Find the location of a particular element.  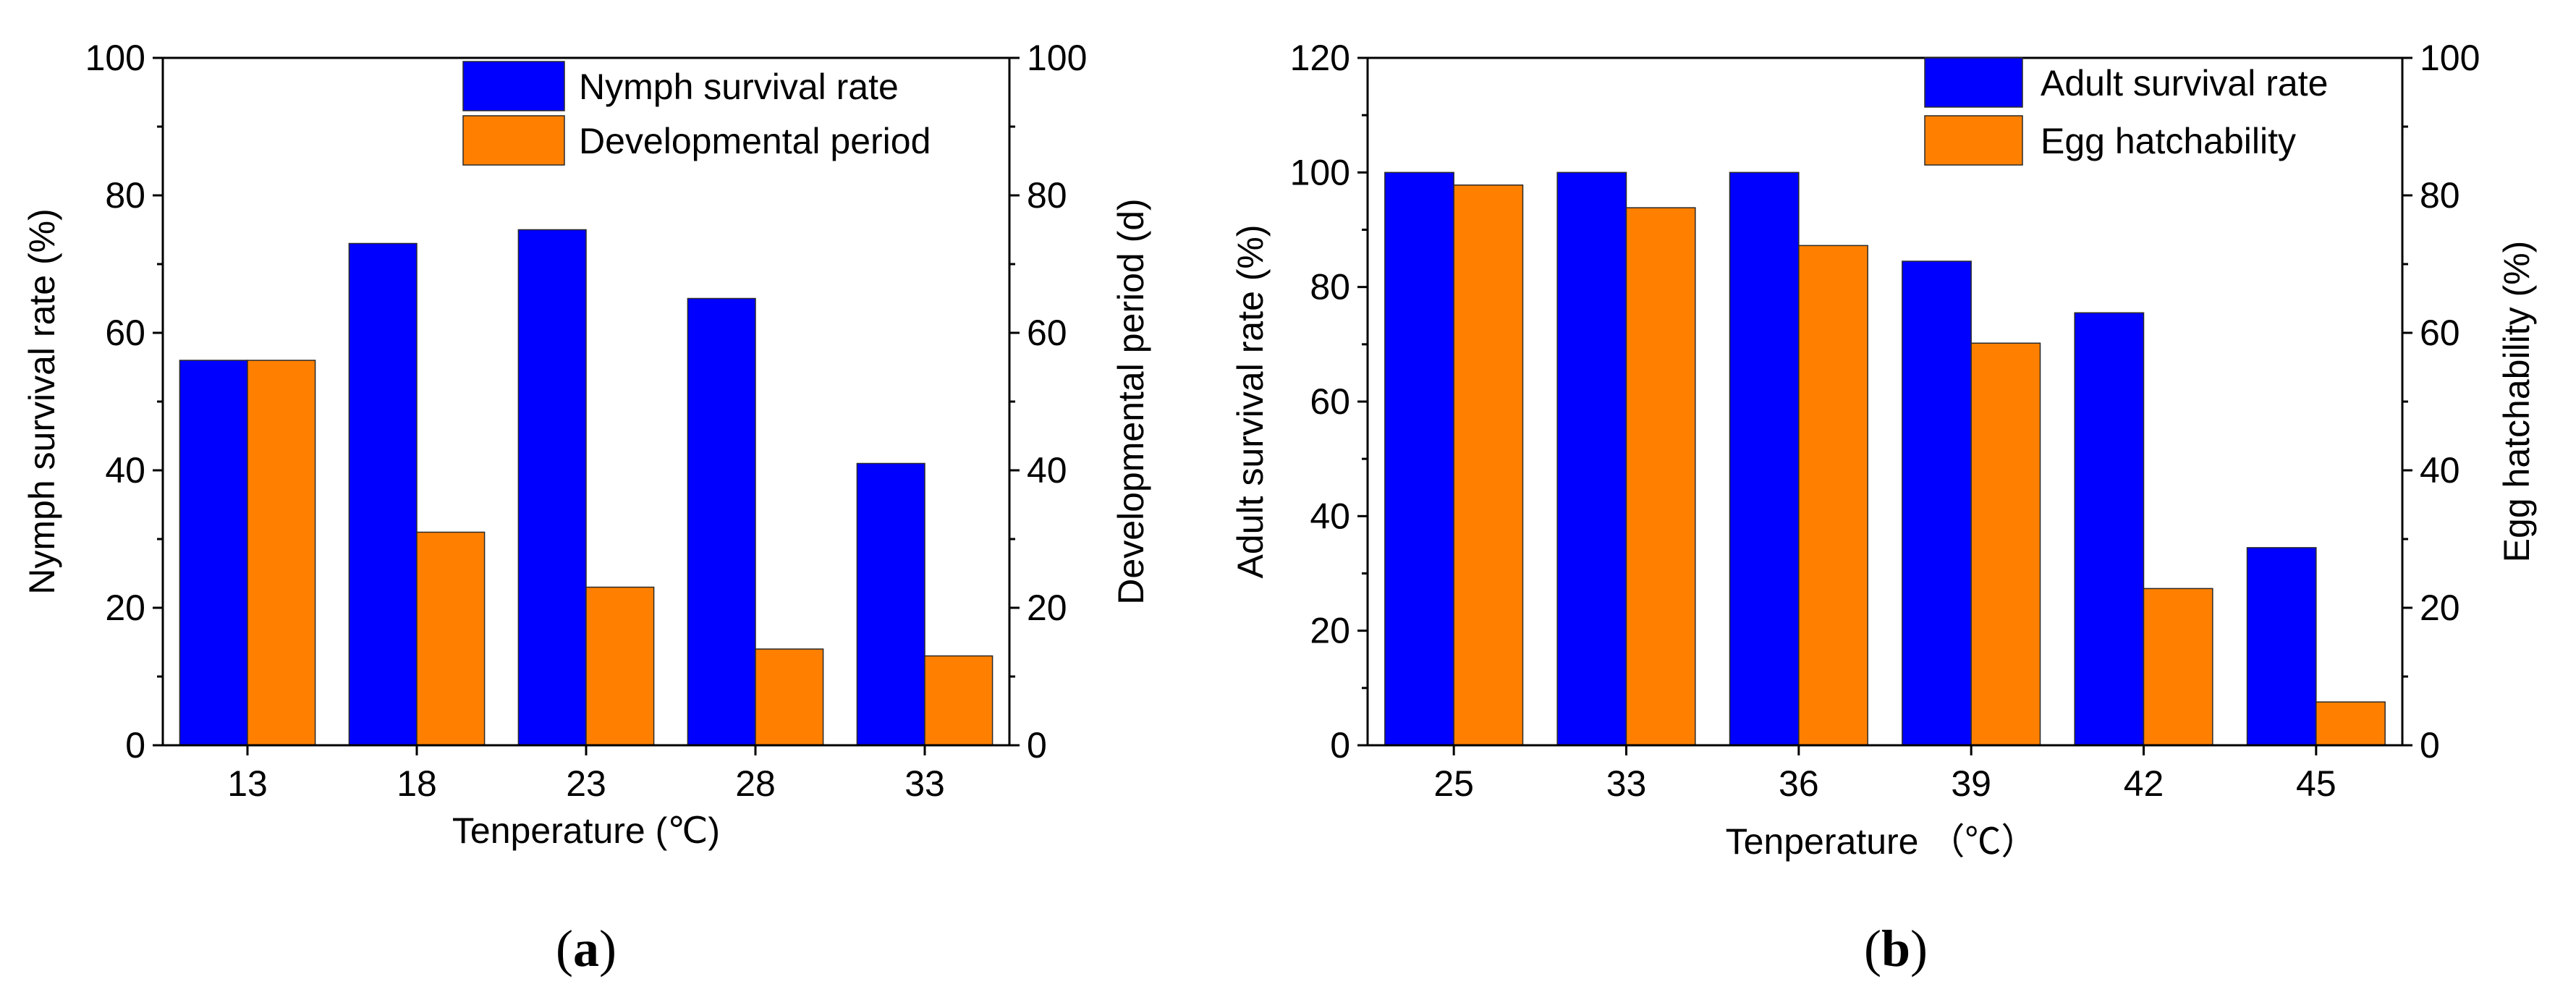

y-axis-title: Nymph survival rate (%) is located at coordinates (42, 401).